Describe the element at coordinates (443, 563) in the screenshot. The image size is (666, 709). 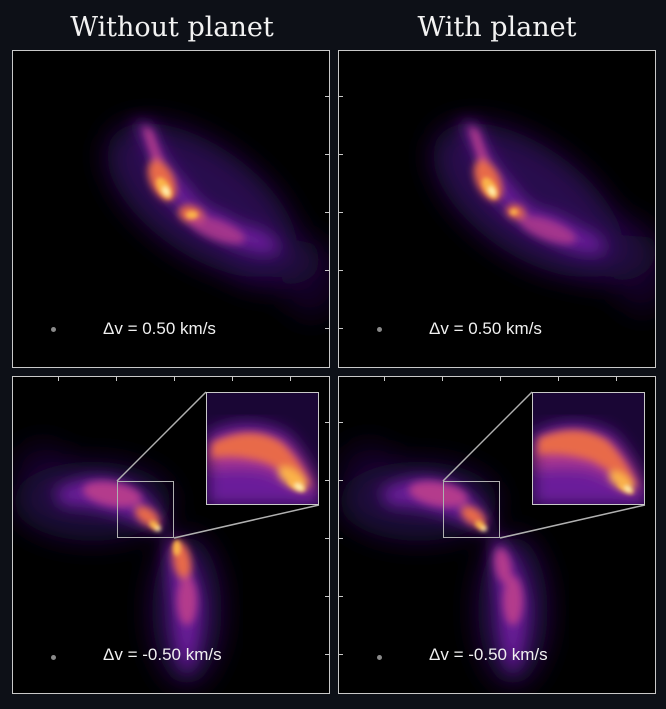
I see `emission-map-bottom-right` at that location.